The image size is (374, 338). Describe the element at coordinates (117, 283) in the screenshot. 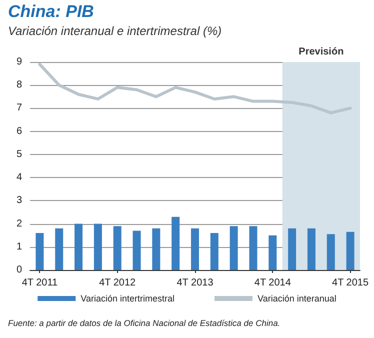

I see `x-tick-label: 4T 2012` at that location.